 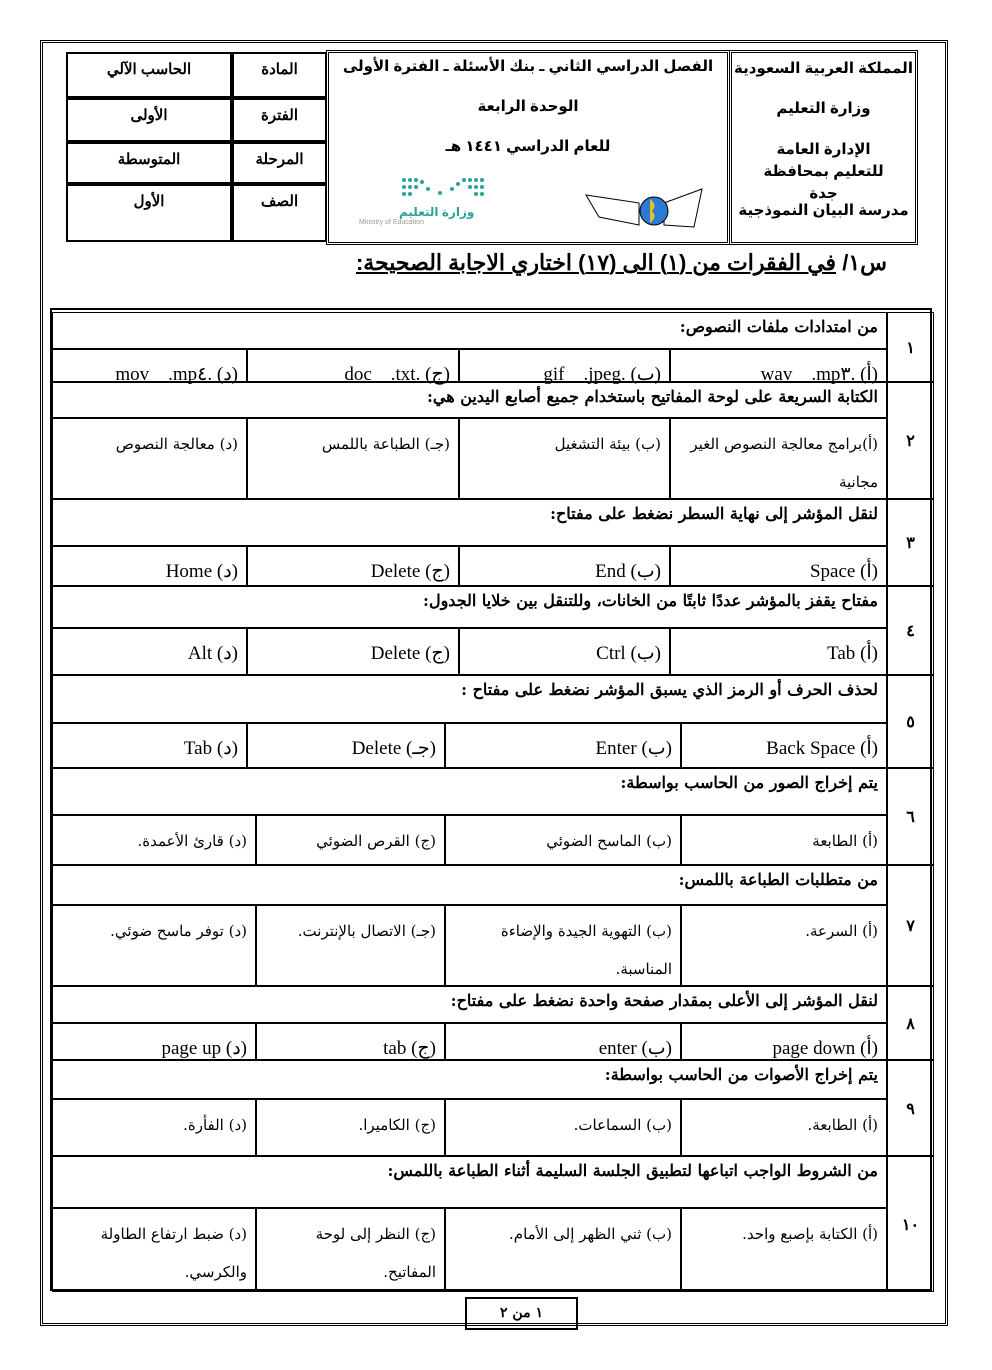 I want to click on moe-logo-en: Ministry of Education, so click(x=391, y=222).